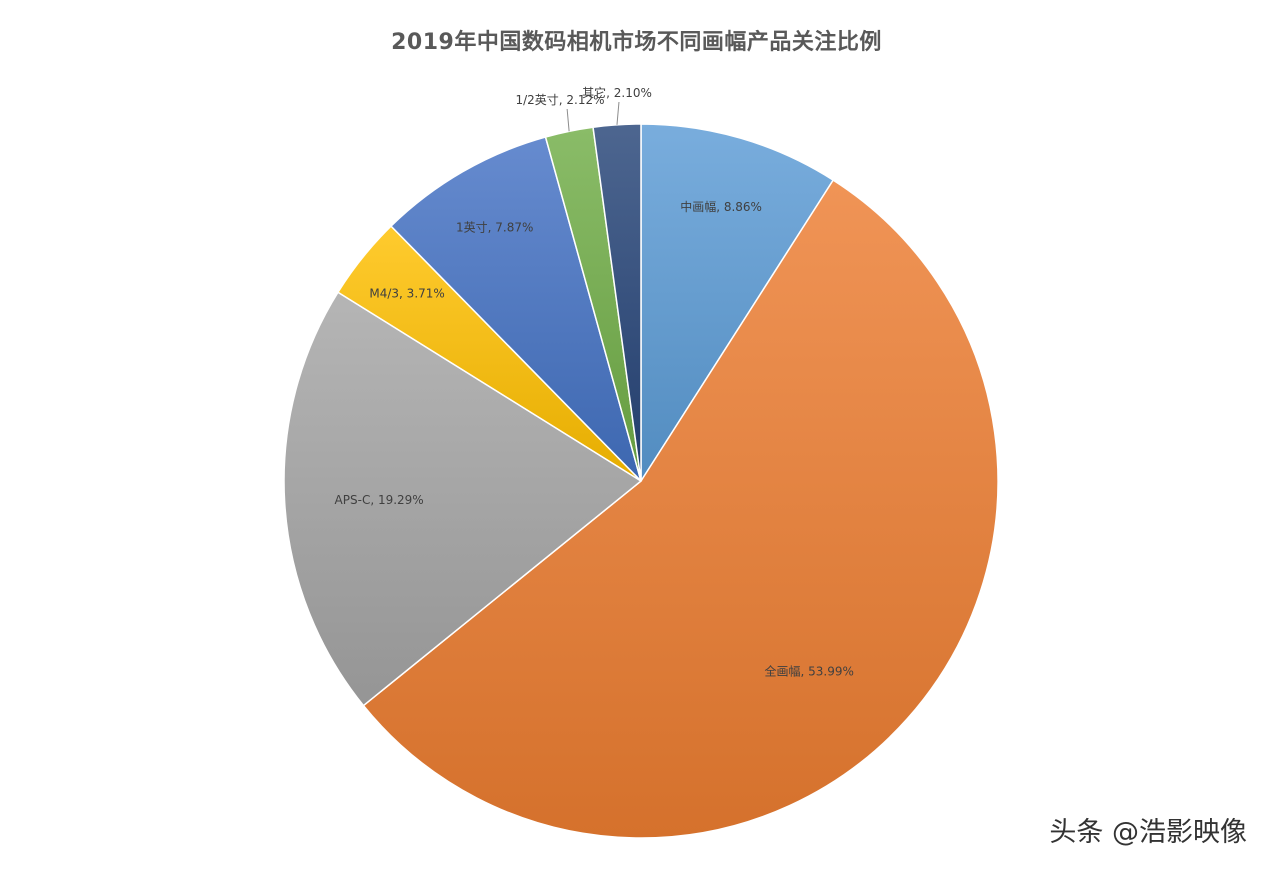 Image resolution: width=1273 pixels, height=871 pixels. I want to click on slice-label-aps-c: APS-C, 19.29%, so click(379, 500).